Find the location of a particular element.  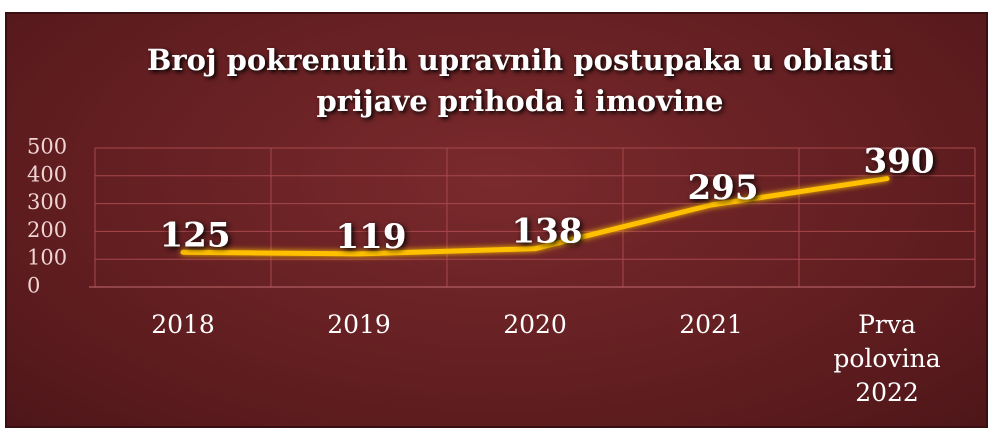

y-tick-label: 500 is located at coordinates (47, 147).